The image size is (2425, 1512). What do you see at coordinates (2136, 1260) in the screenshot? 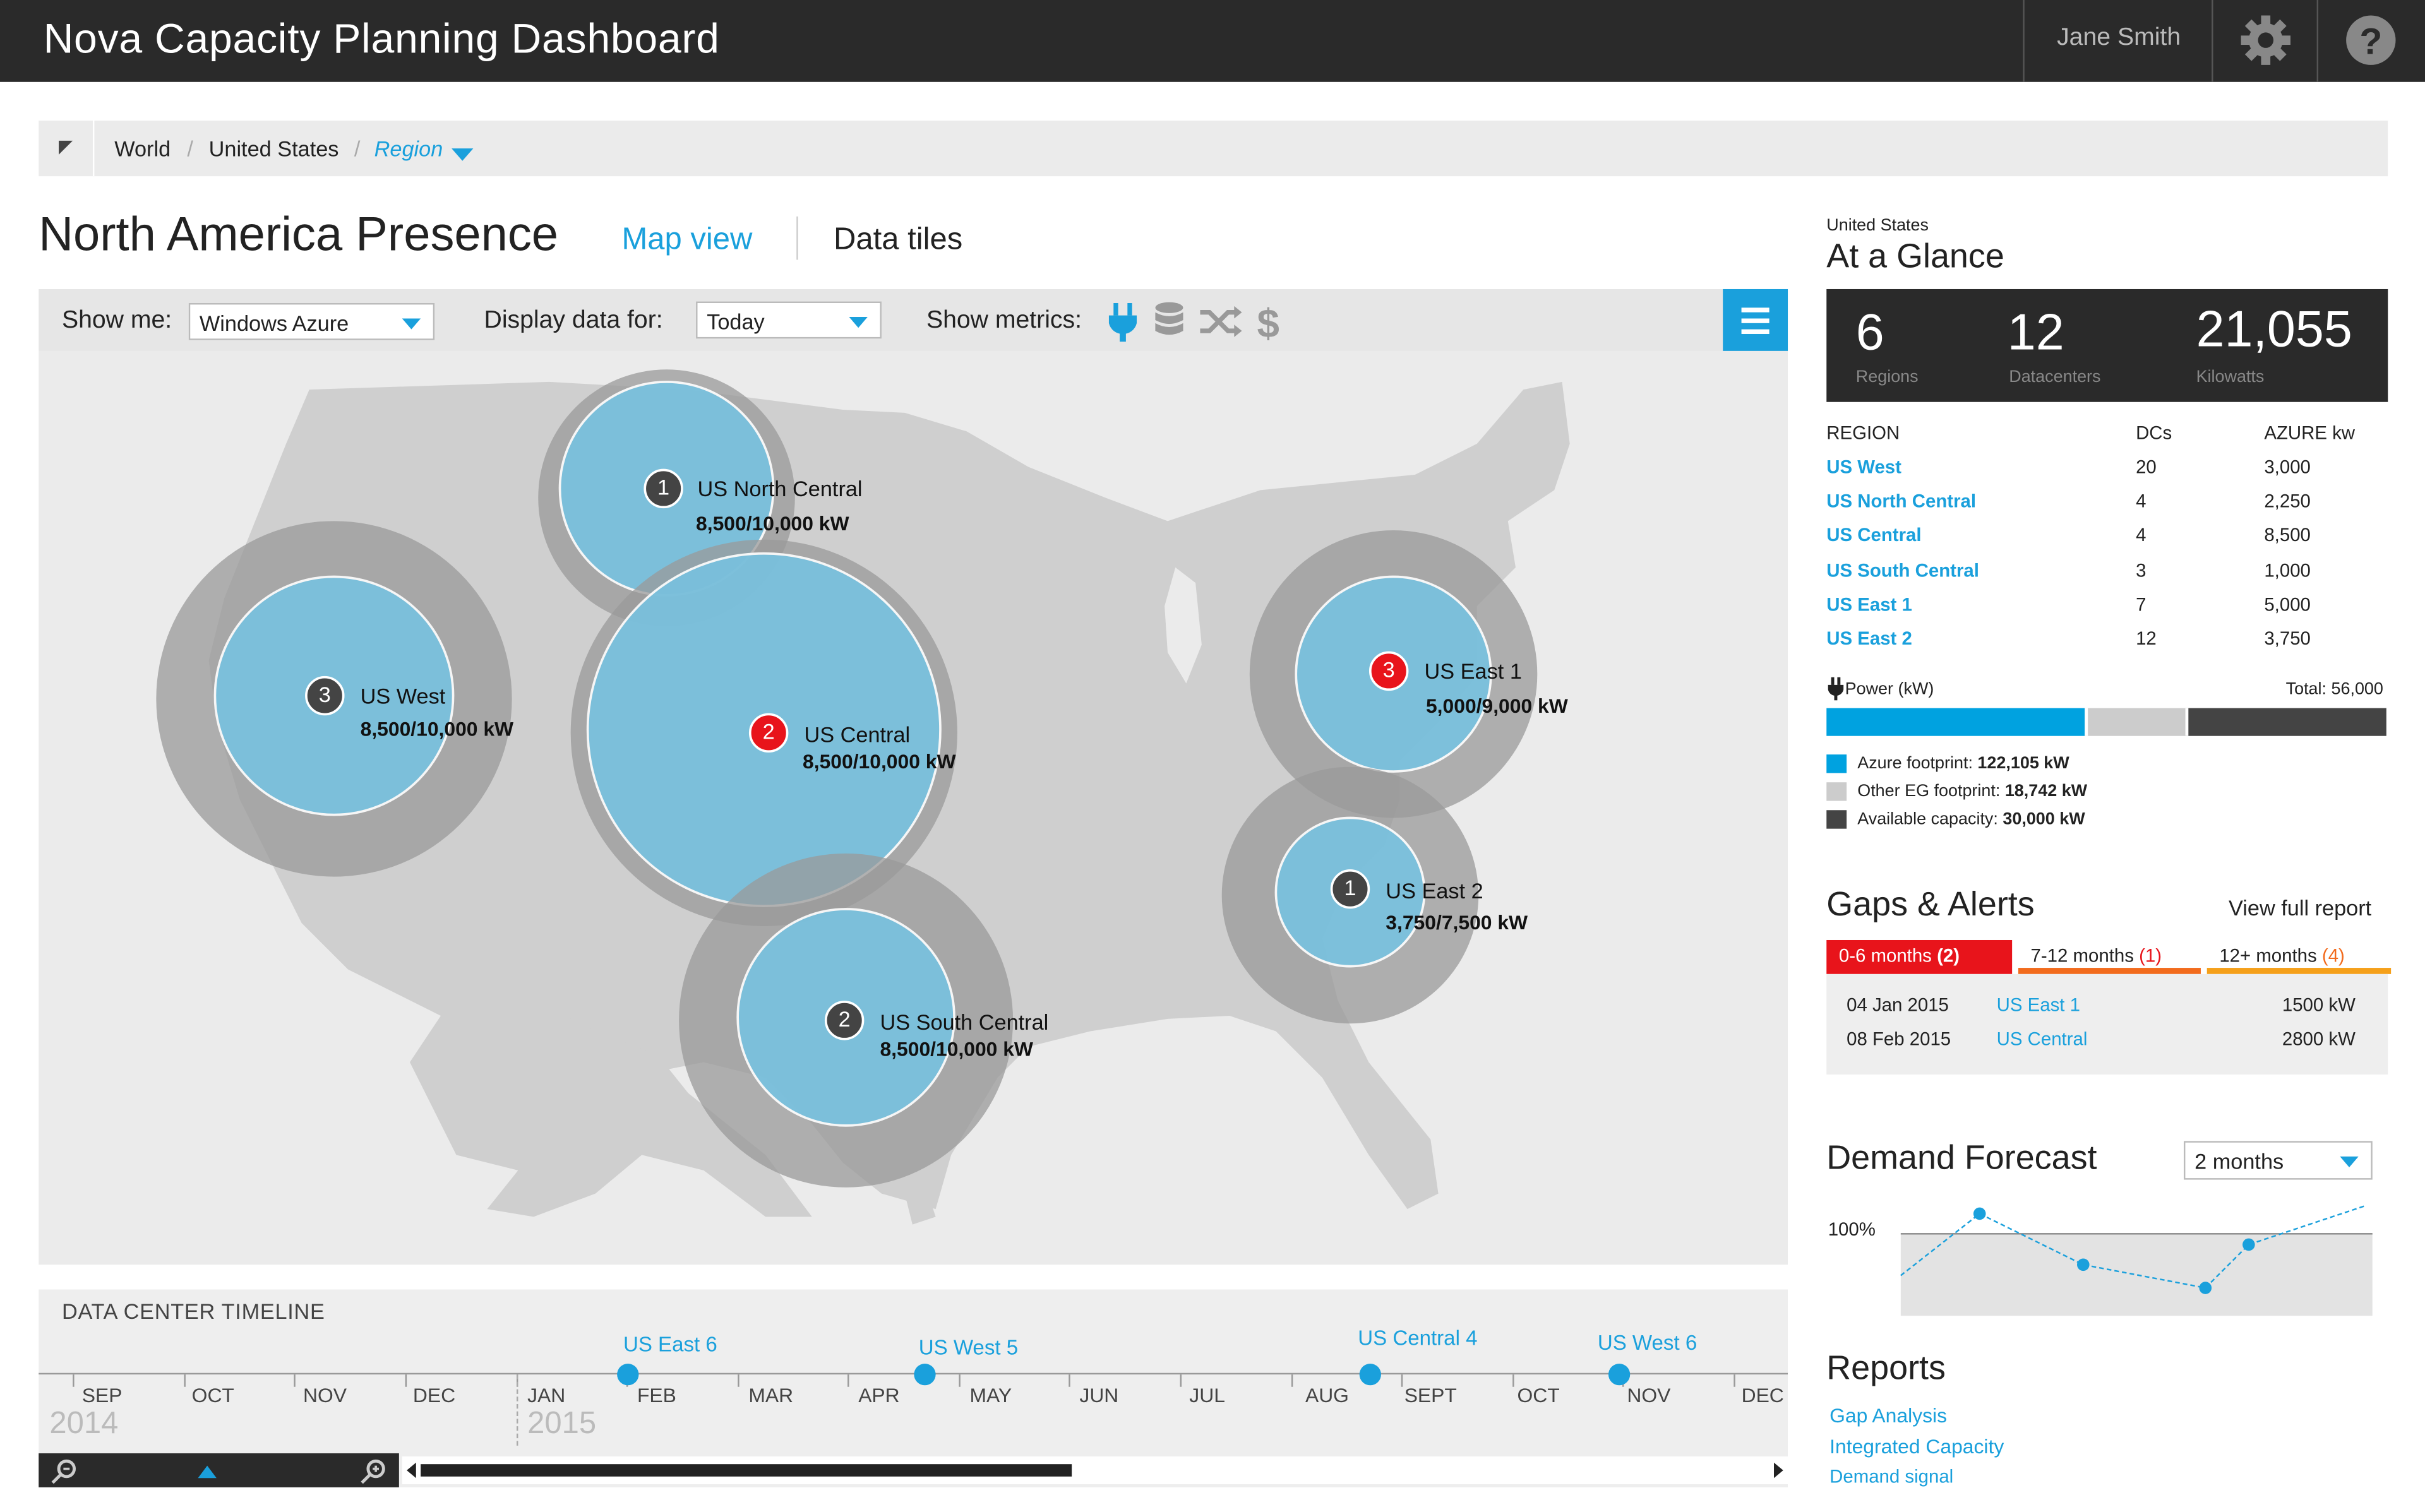
I see `forecast-chart` at bounding box center [2136, 1260].